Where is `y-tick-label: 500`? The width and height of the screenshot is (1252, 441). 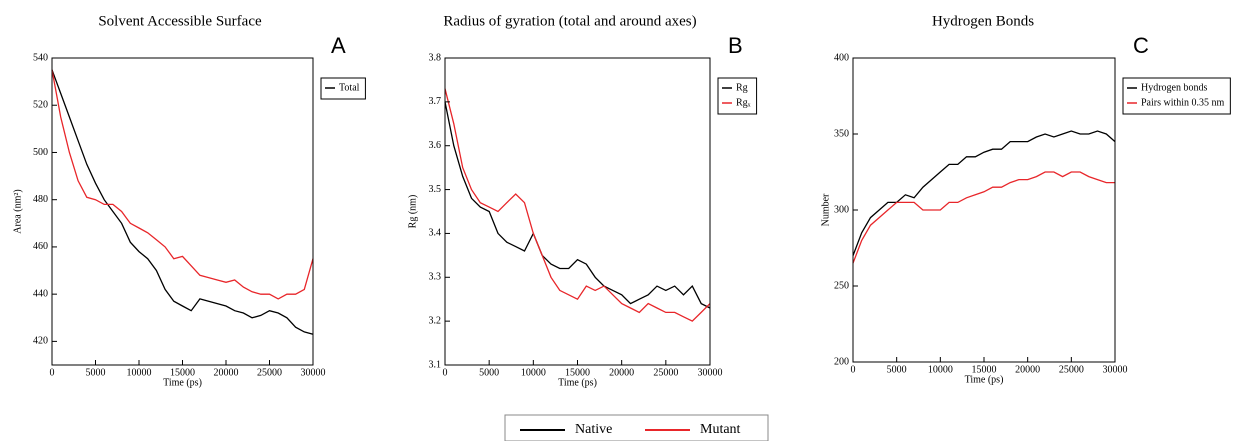 y-tick-label: 500 is located at coordinates (40, 152).